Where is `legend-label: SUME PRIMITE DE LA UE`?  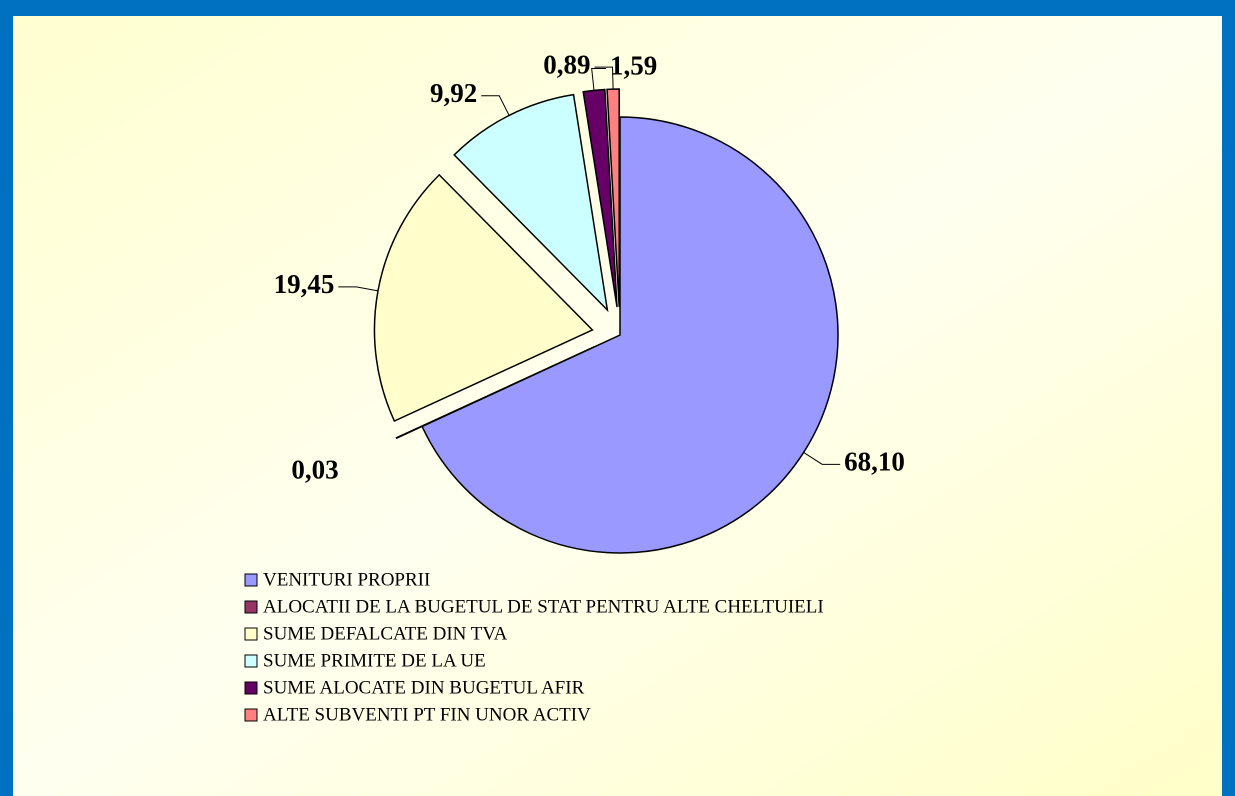
legend-label: SUME PRIMITE DE LA UE is located at coordinates (374, 660).